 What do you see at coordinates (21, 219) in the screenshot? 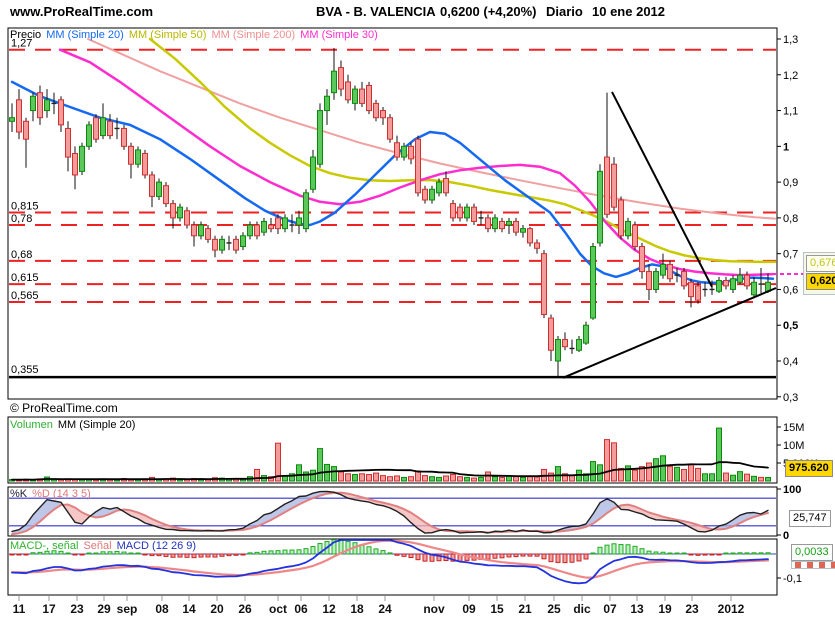
I see `level-label: 0,78` at bounding box center [21, 219].